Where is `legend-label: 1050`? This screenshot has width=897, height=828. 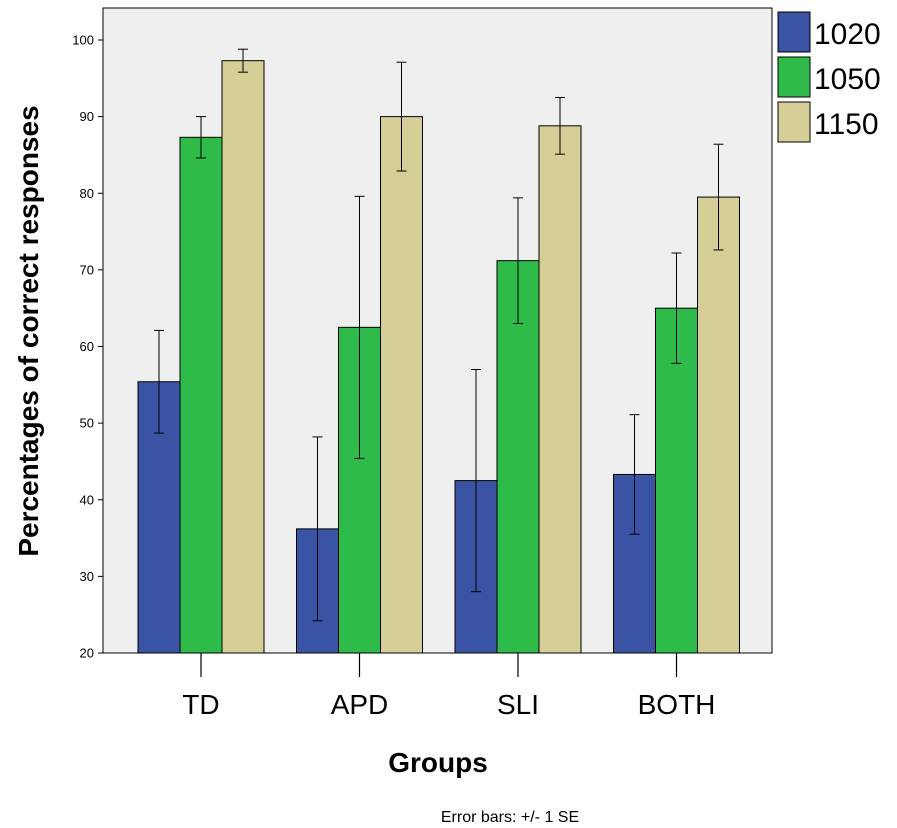 legend-label: 1050 is located at coordinates (847, 79).